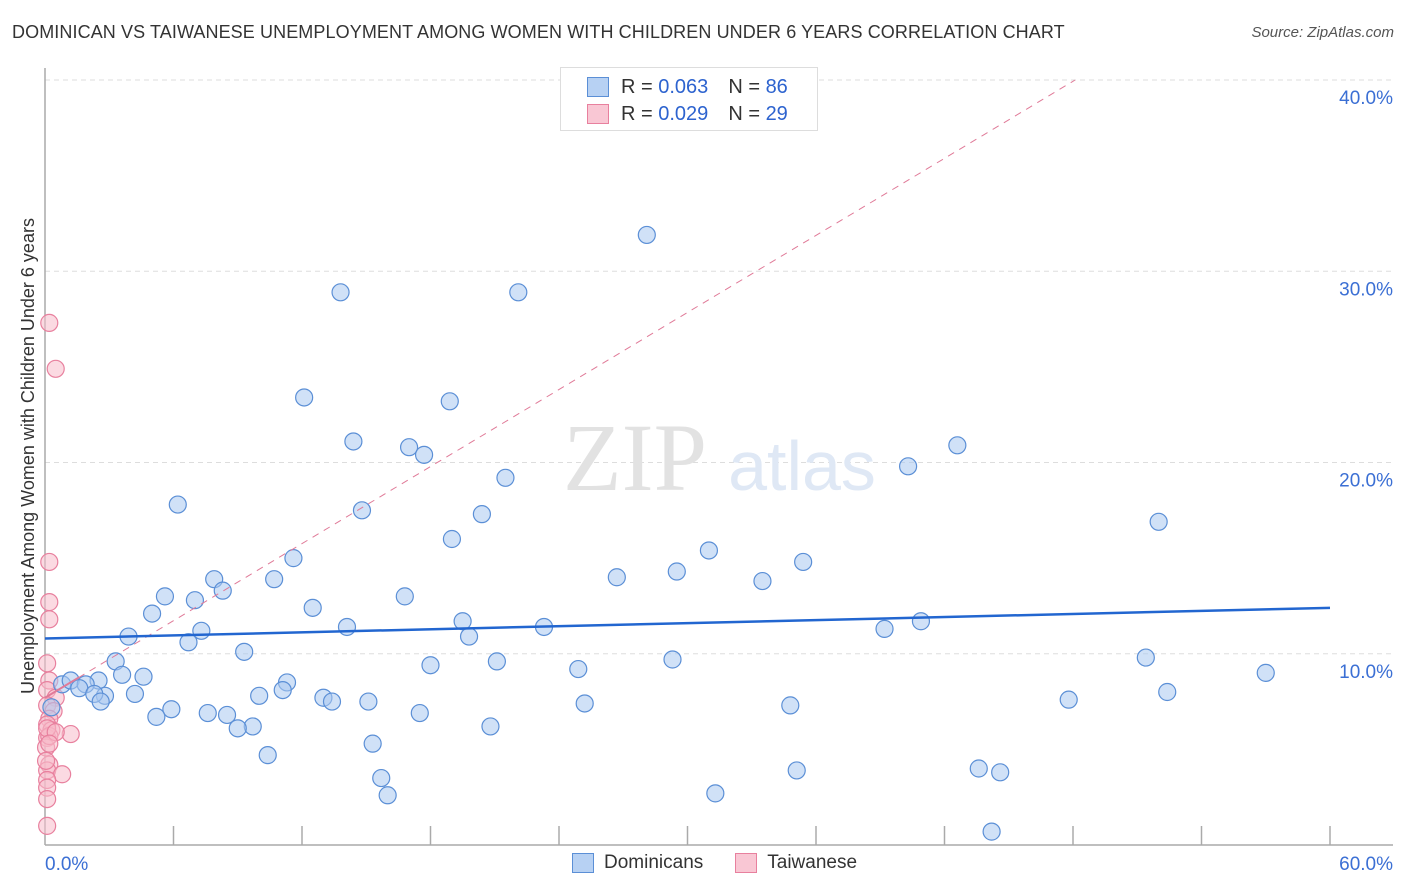 This screenshot has height=892, width=1406. I want to click on watermark-atlas: atlas, so click(802, 466).